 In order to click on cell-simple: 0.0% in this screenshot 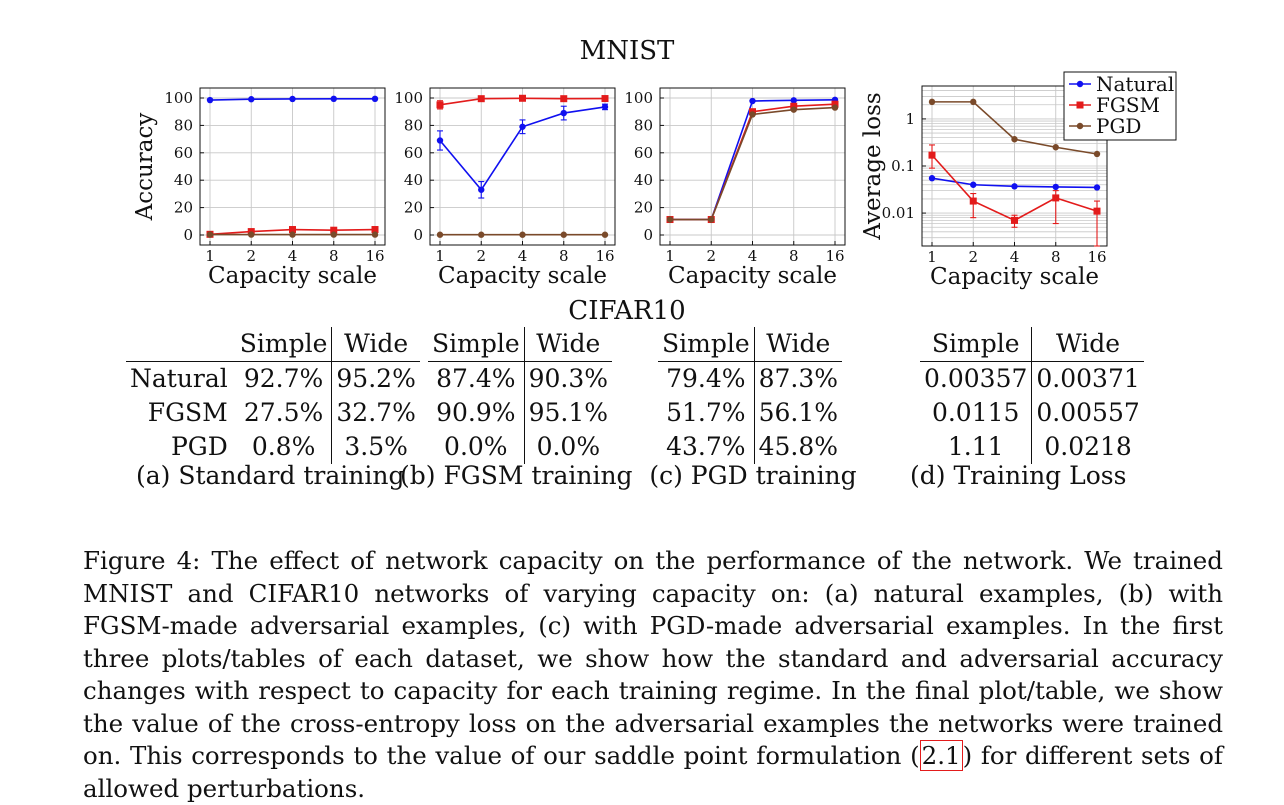, I will do `click(476, 447)`.